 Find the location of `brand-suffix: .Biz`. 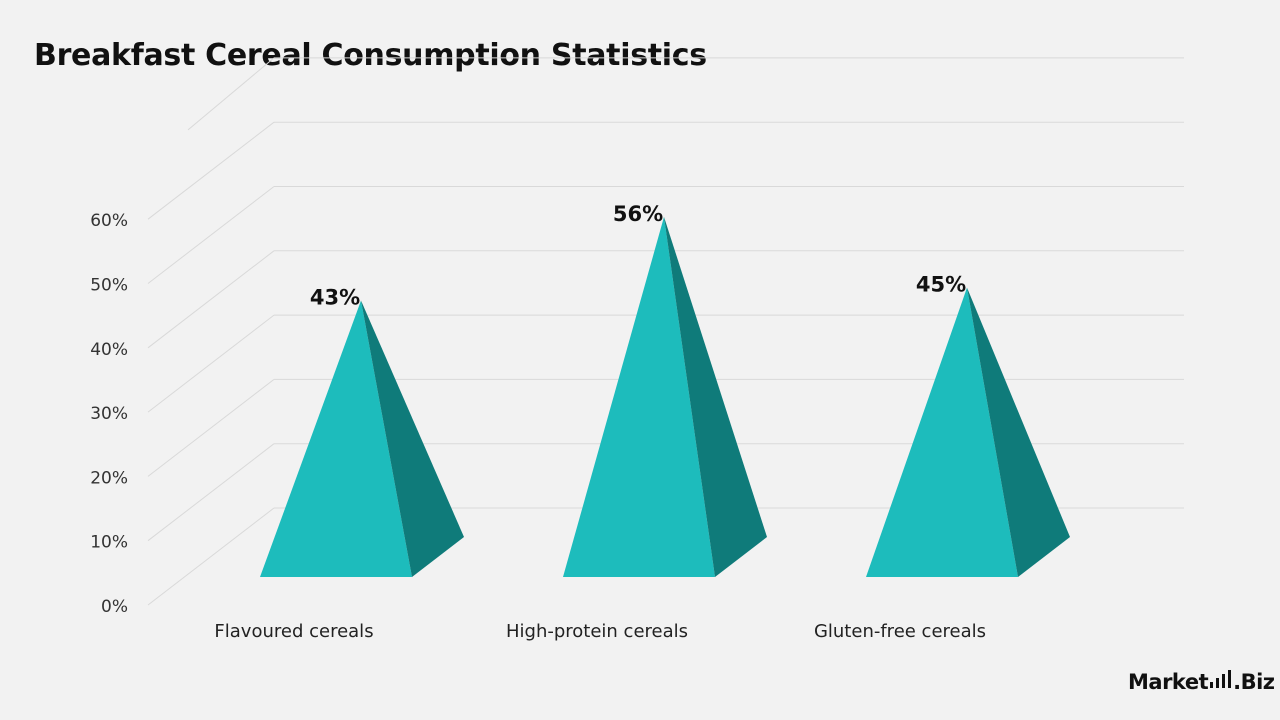

brand-suffix: .Biz is located at coordinates (1254, 682).